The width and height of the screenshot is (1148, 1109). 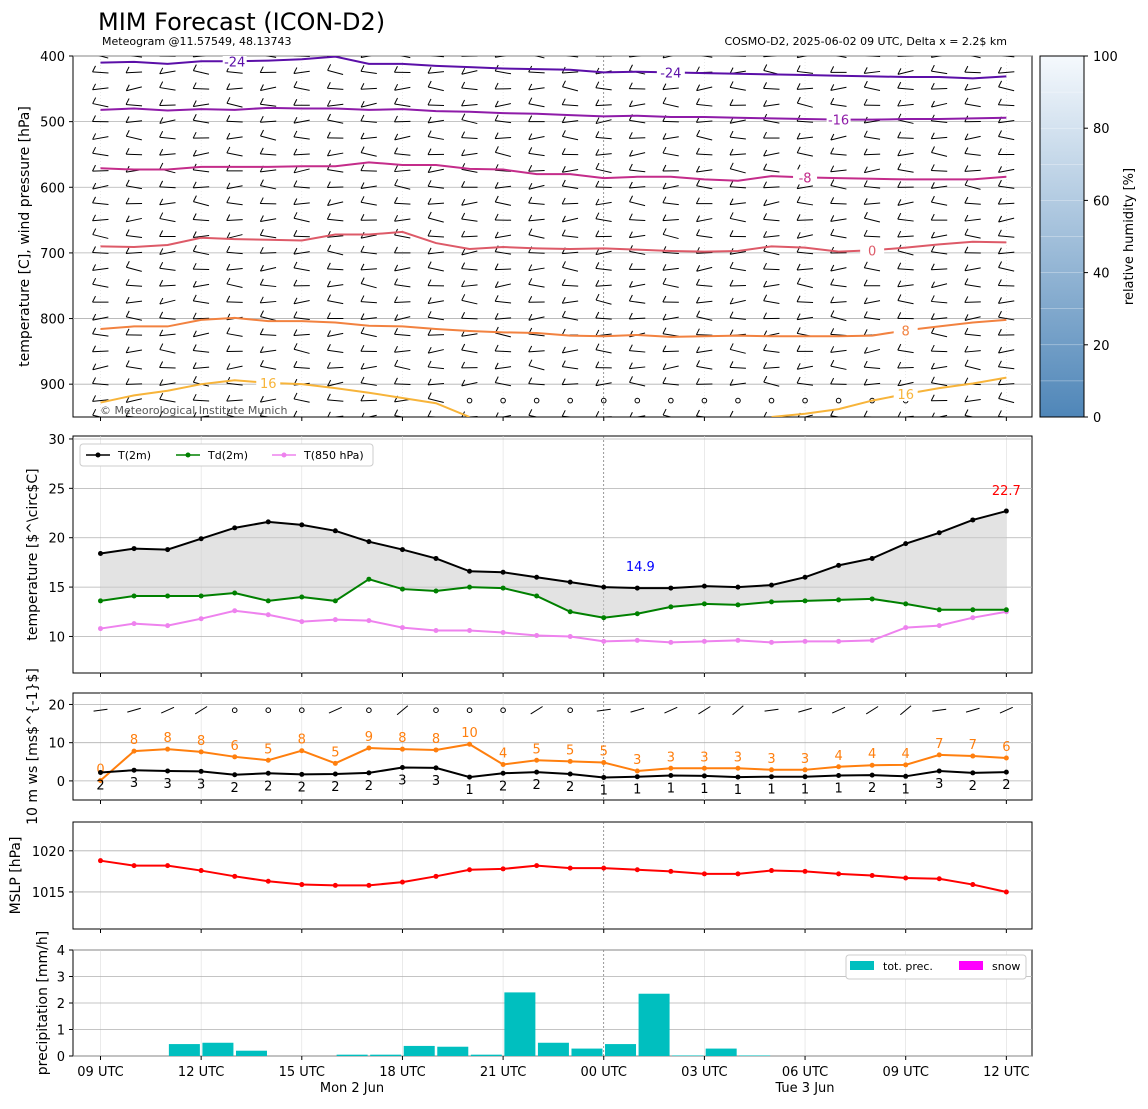 I want to click on y-tick-label: 800, so click(x=52, y=320).